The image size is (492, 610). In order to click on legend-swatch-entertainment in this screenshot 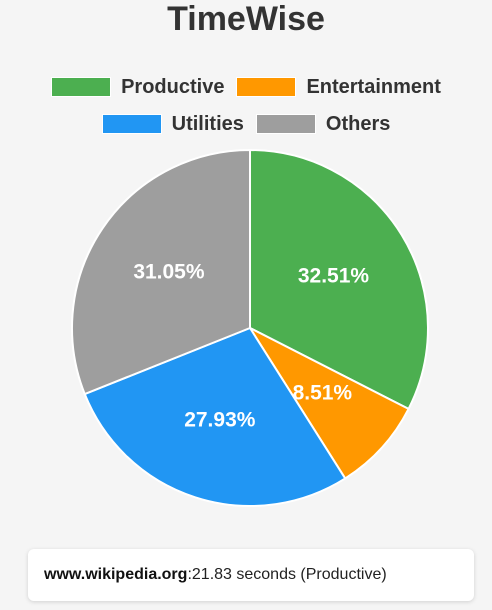, I will do `click(266, 87)`.